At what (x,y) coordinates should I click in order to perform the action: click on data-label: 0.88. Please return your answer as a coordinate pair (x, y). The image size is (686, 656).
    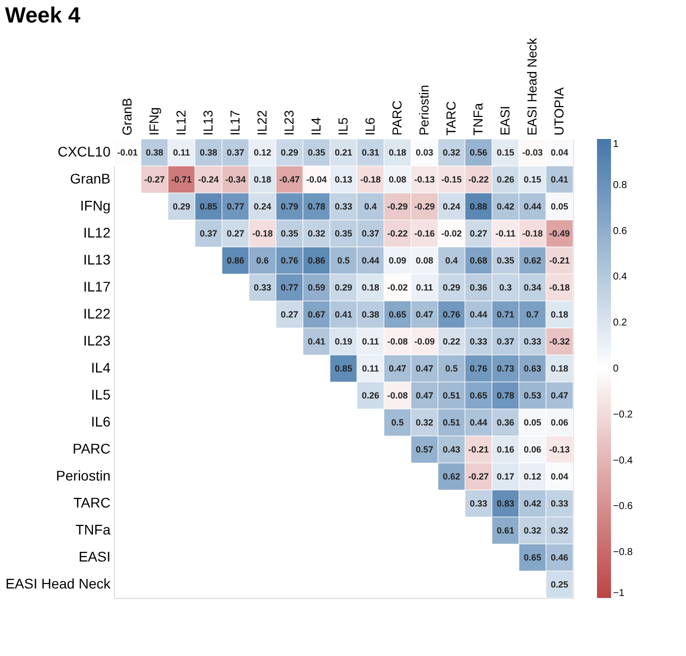
    Looking at the image, I should click on (479, 207).